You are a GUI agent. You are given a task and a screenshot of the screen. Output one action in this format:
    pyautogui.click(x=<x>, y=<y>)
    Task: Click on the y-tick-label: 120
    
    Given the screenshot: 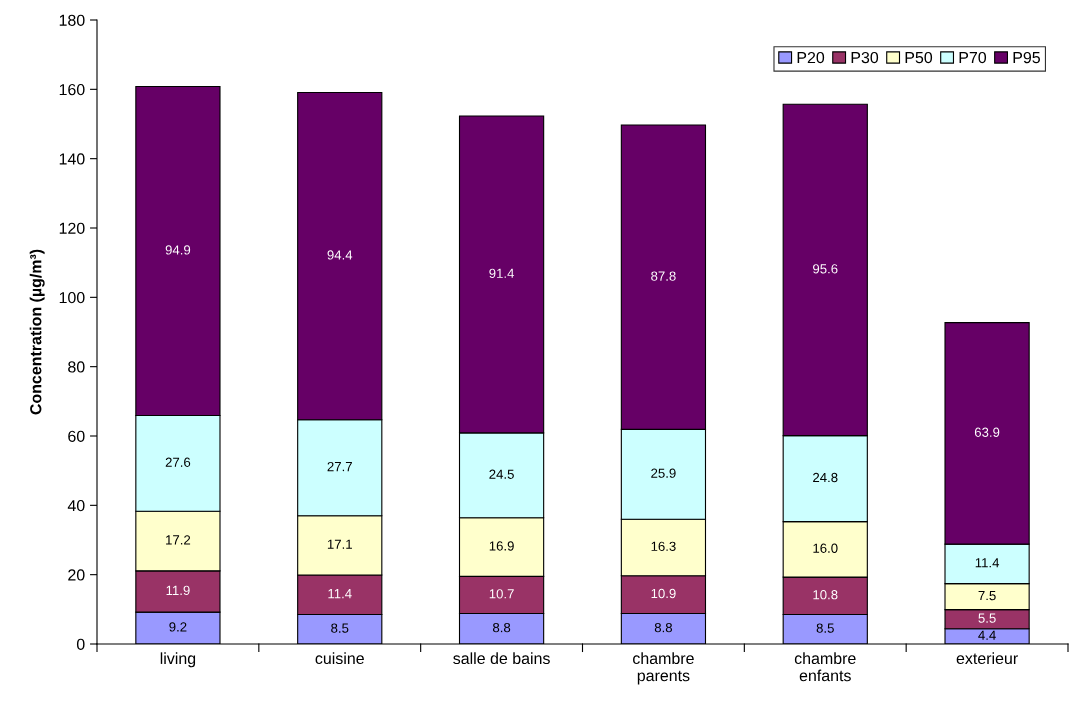 What is the action you would take?
    pyautogui.click(x=72, y=228)
    